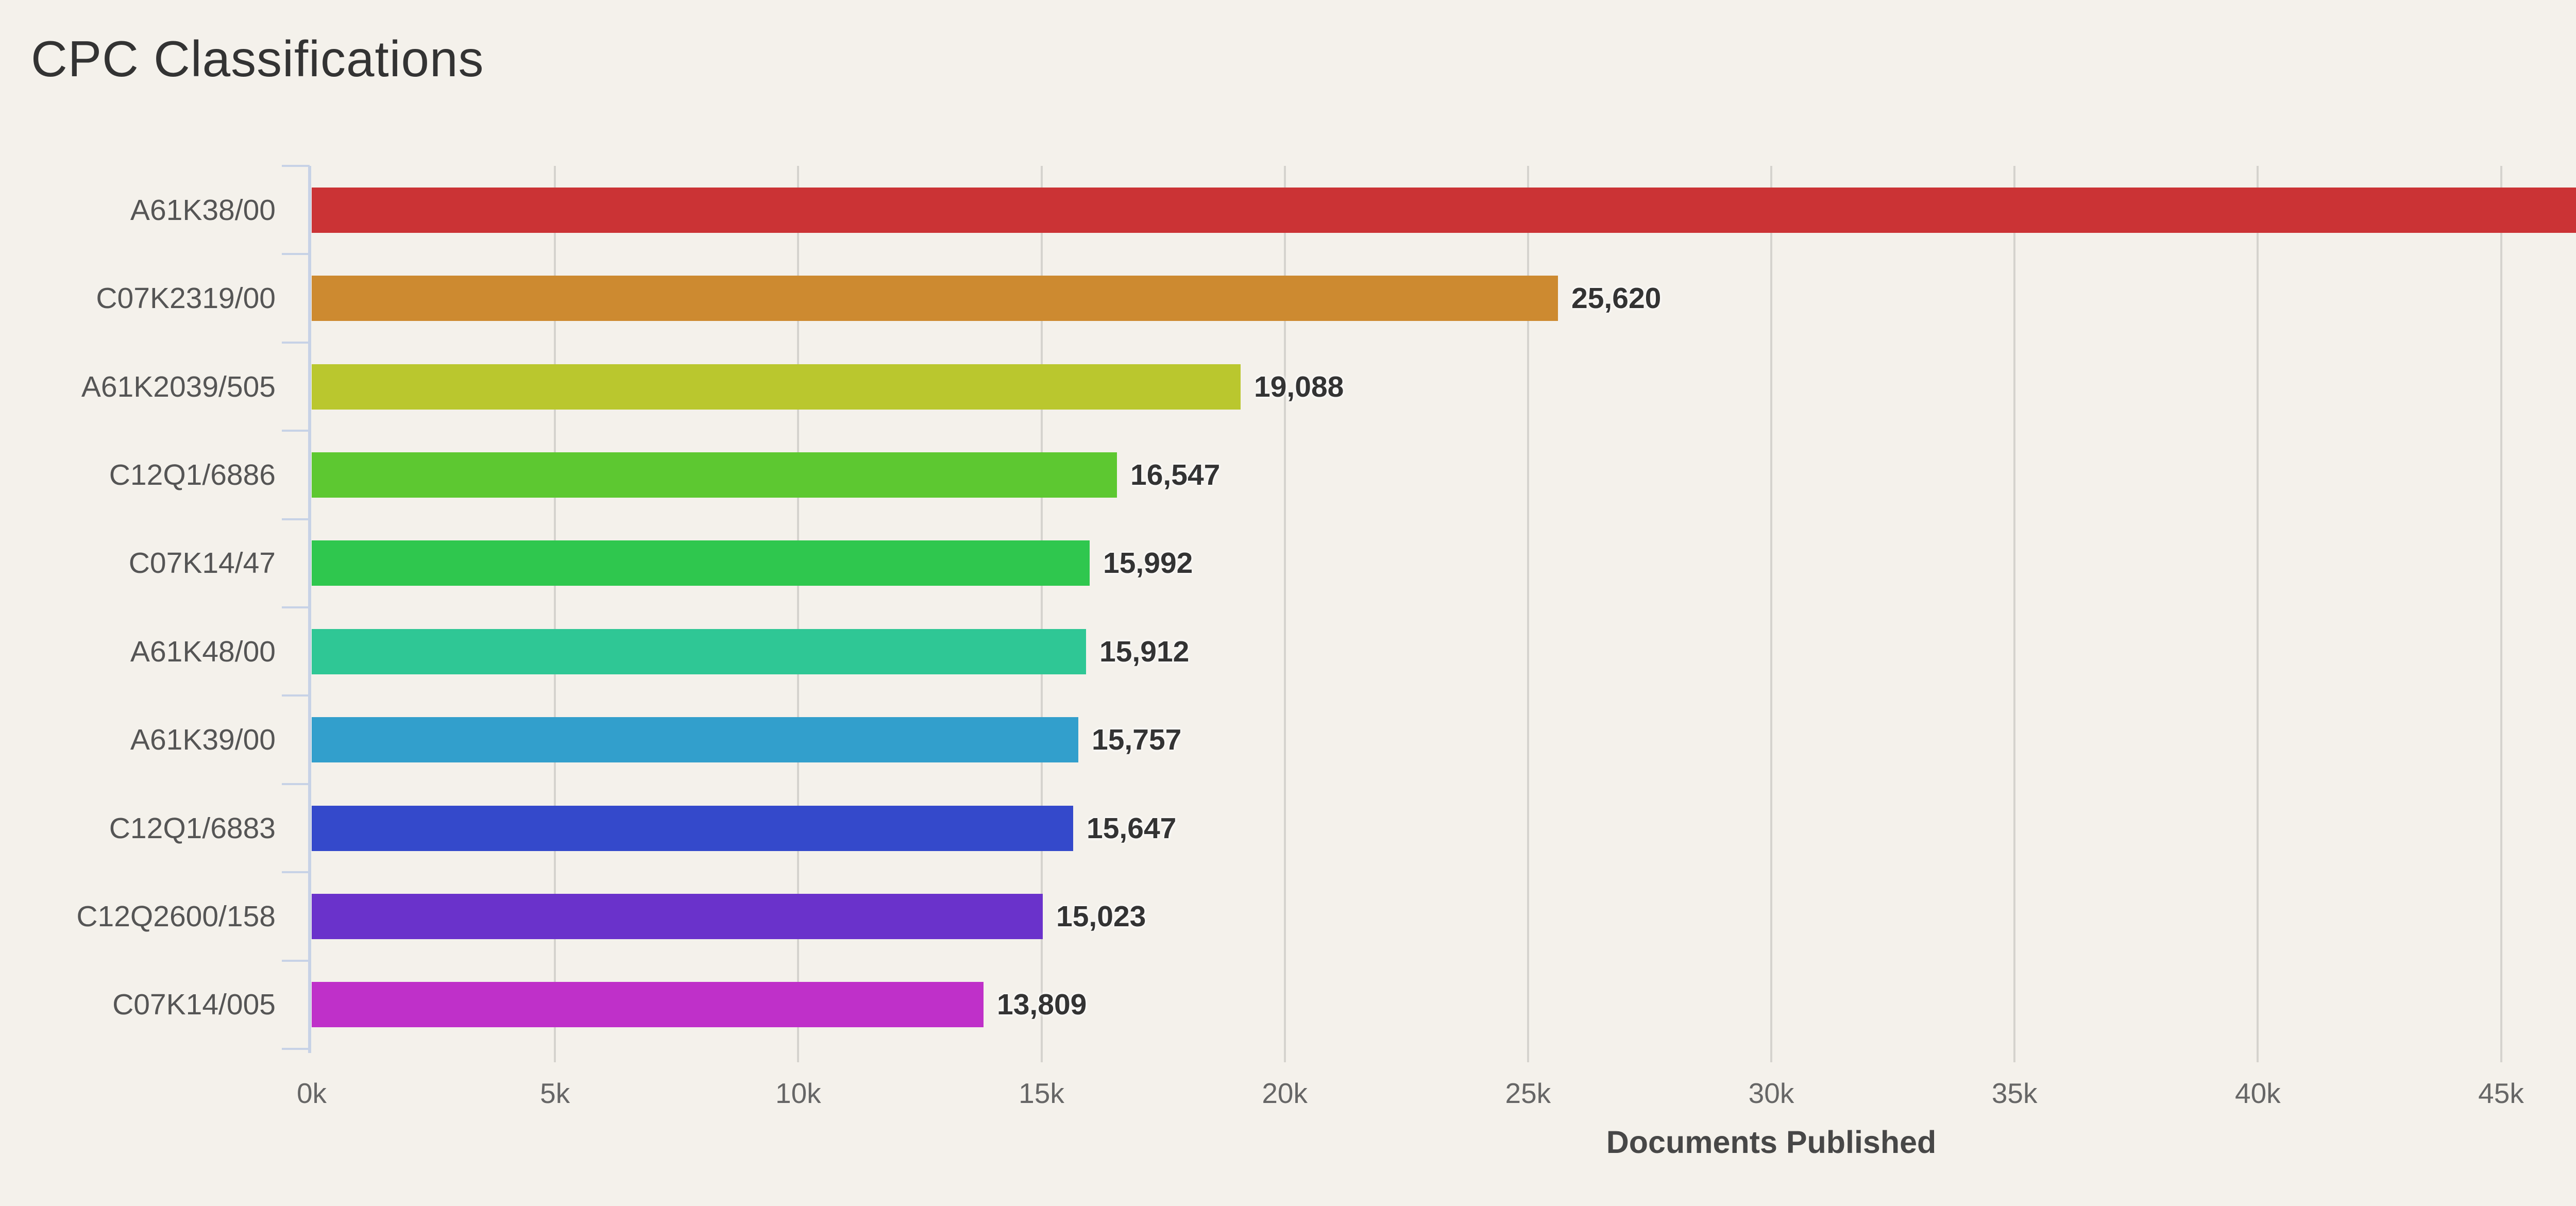  I want to click on category-label: C07K2319/00, so click(186, 298).